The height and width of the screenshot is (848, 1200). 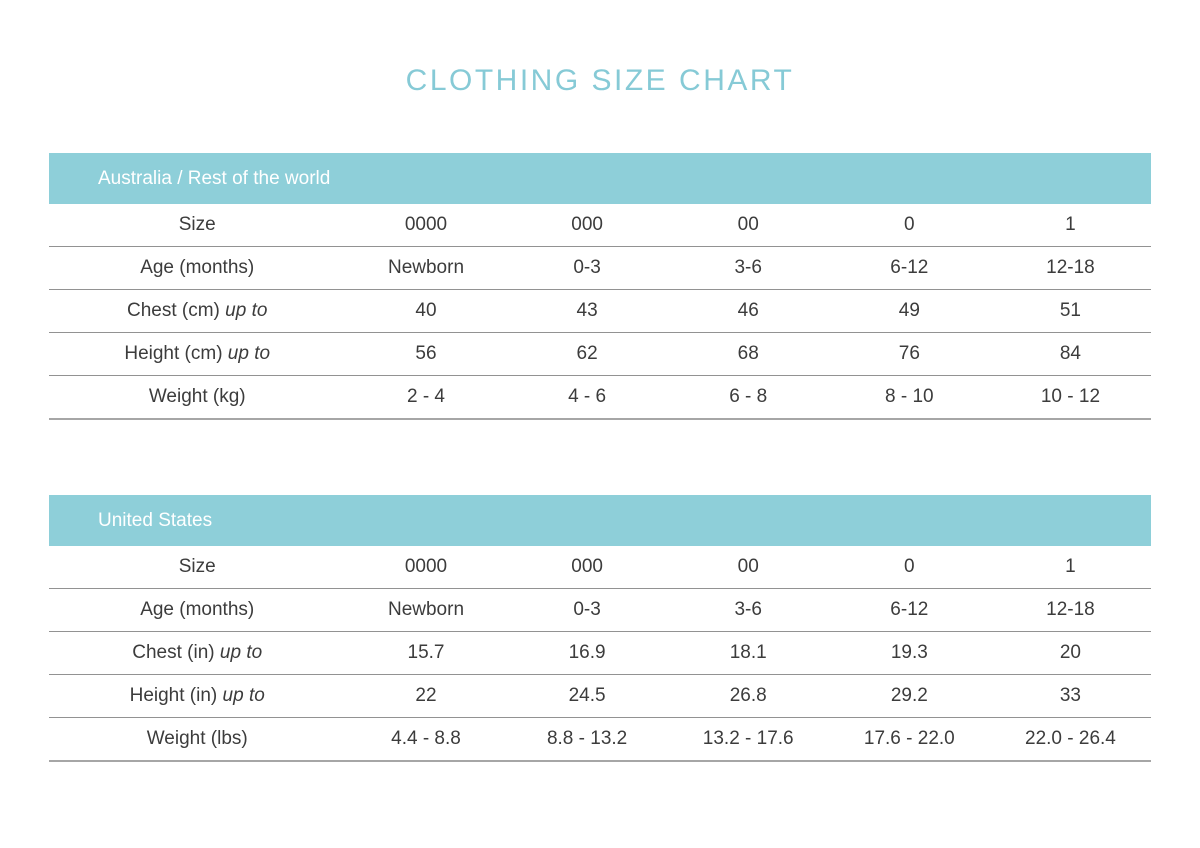 What do you see at coordinates (587, 653) in the screenshot?
I see `value-cell: 16.9` at bounding box center [587, 653].